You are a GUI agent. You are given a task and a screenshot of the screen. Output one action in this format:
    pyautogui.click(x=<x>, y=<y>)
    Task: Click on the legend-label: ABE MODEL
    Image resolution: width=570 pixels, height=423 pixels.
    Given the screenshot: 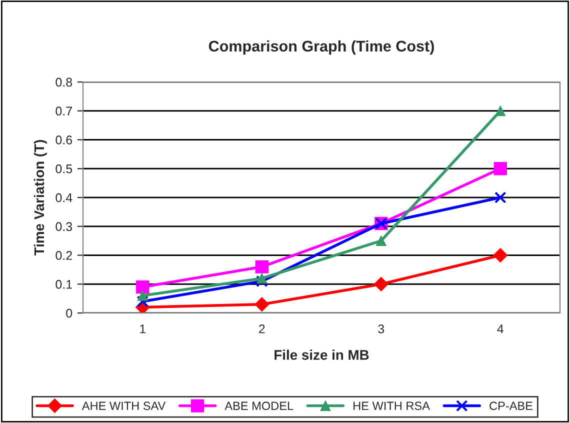 What is the action you would take?
    pyautogui.click(x=259, y=406)
    